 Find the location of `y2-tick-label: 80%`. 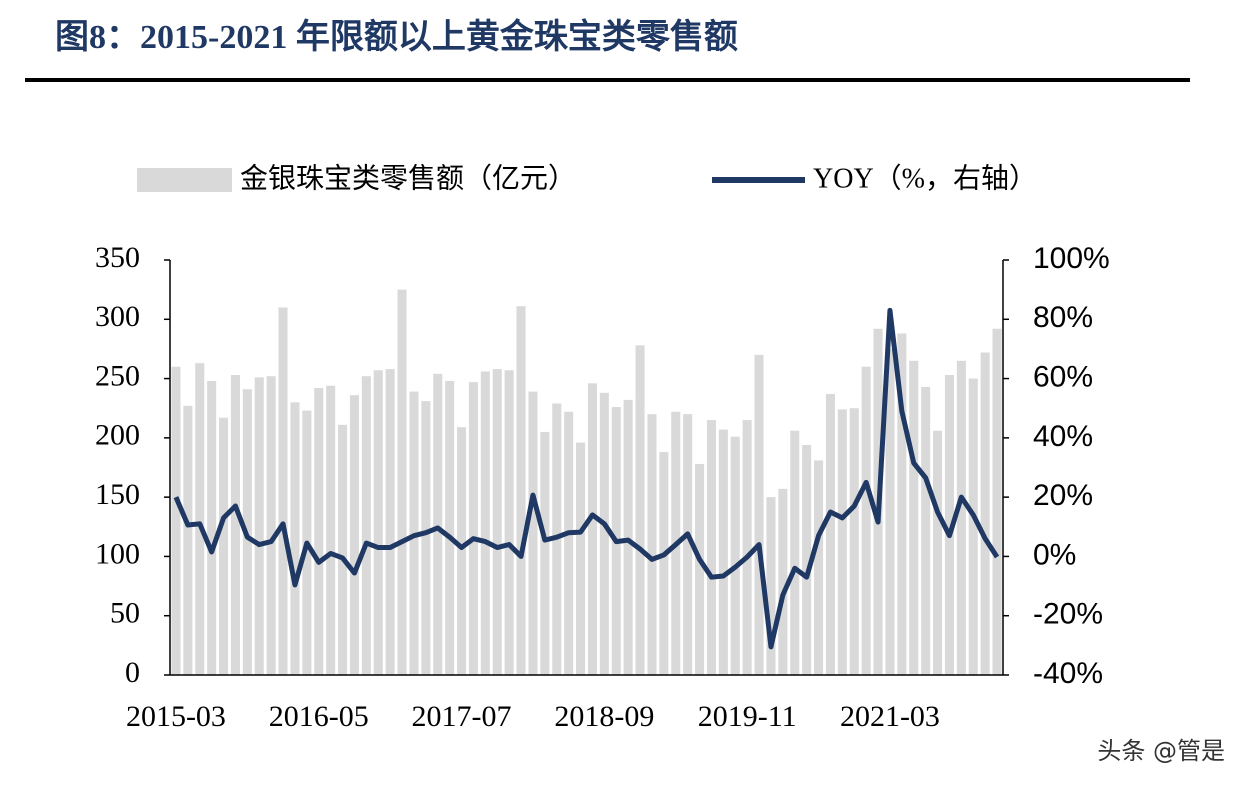

y2-tick-label: 80% is located at coordinates (1063, 317).